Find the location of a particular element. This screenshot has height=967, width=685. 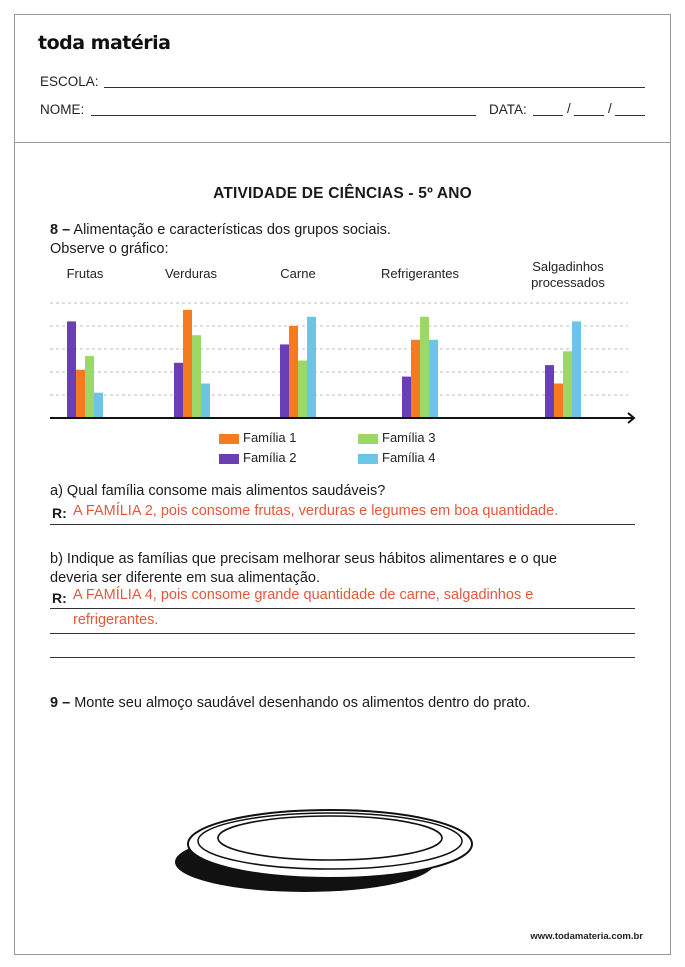

category-label-line: Verduras is located at coordinates (191, 273).